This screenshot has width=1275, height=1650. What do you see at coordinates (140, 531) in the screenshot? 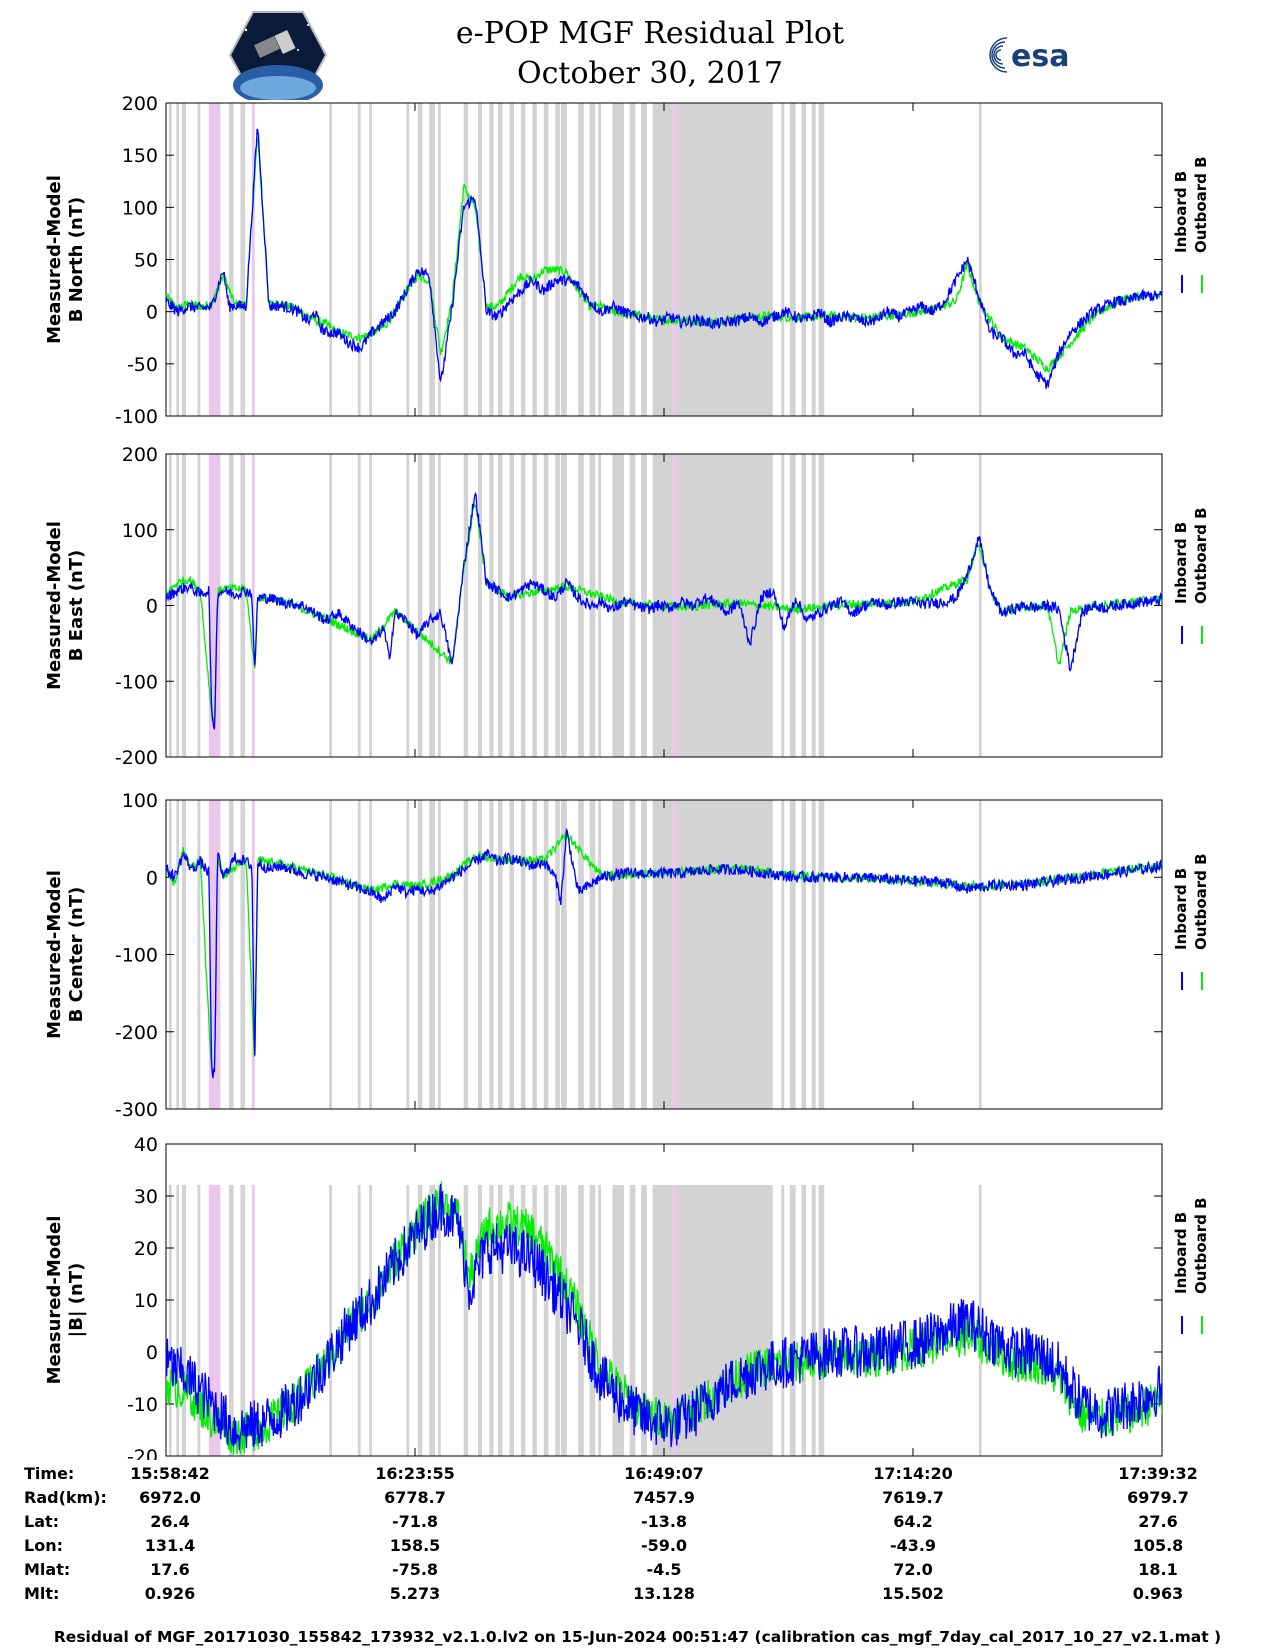
I see `y-tick-label: 100` at bounding box center [140, 531].